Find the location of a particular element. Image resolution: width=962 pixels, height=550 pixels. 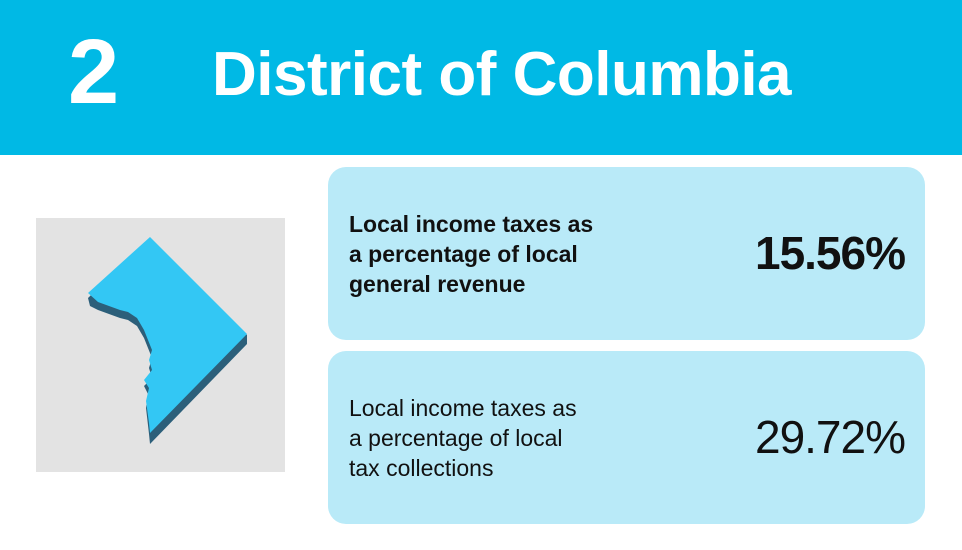

map is located at coordinates (167, 340).